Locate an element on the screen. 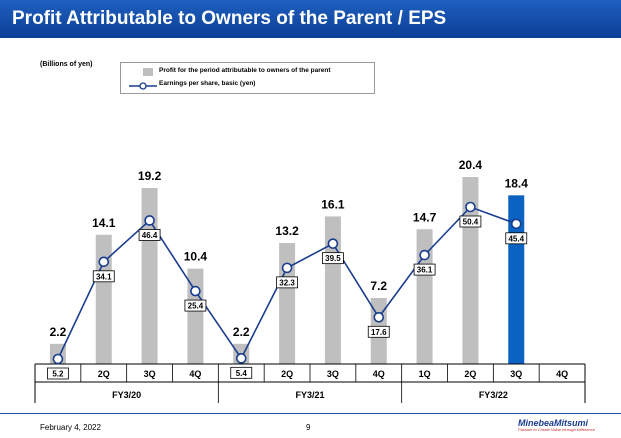  x-tick-label-3: 3Q is located at coordinates (150, 374).